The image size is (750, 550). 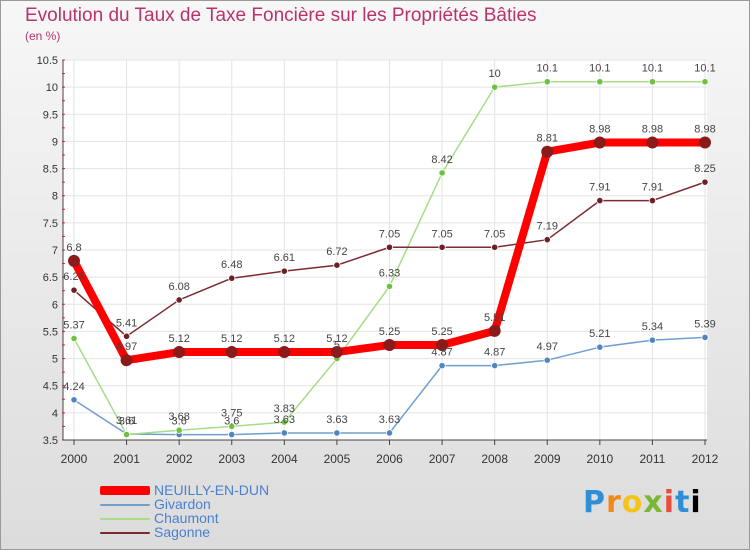 What do you see at coordinates (495, 74) in the screenshot?
I see `data-label-chaumont: 10` at bounding box center [495, 74].